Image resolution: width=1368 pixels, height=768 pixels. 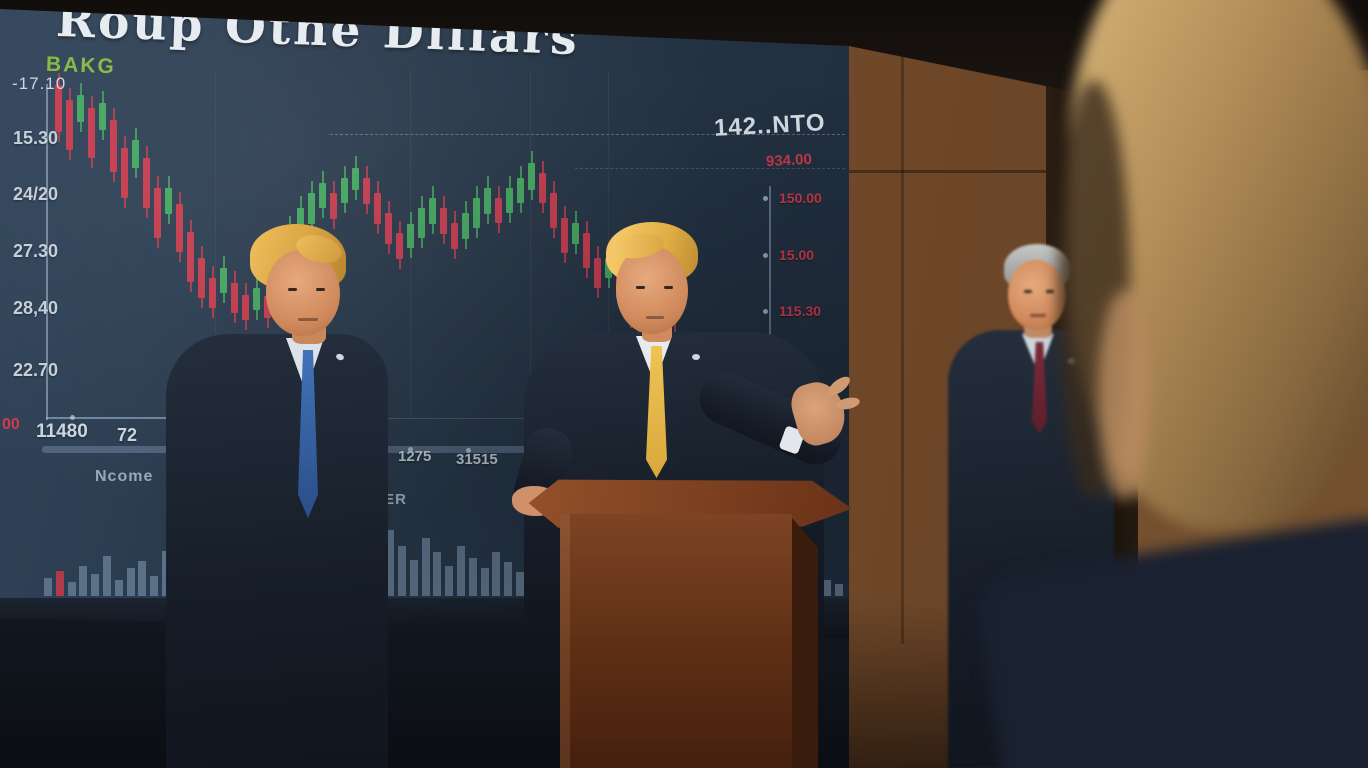 I want to click on scrollbar-tick, so click(x=410, y=449).